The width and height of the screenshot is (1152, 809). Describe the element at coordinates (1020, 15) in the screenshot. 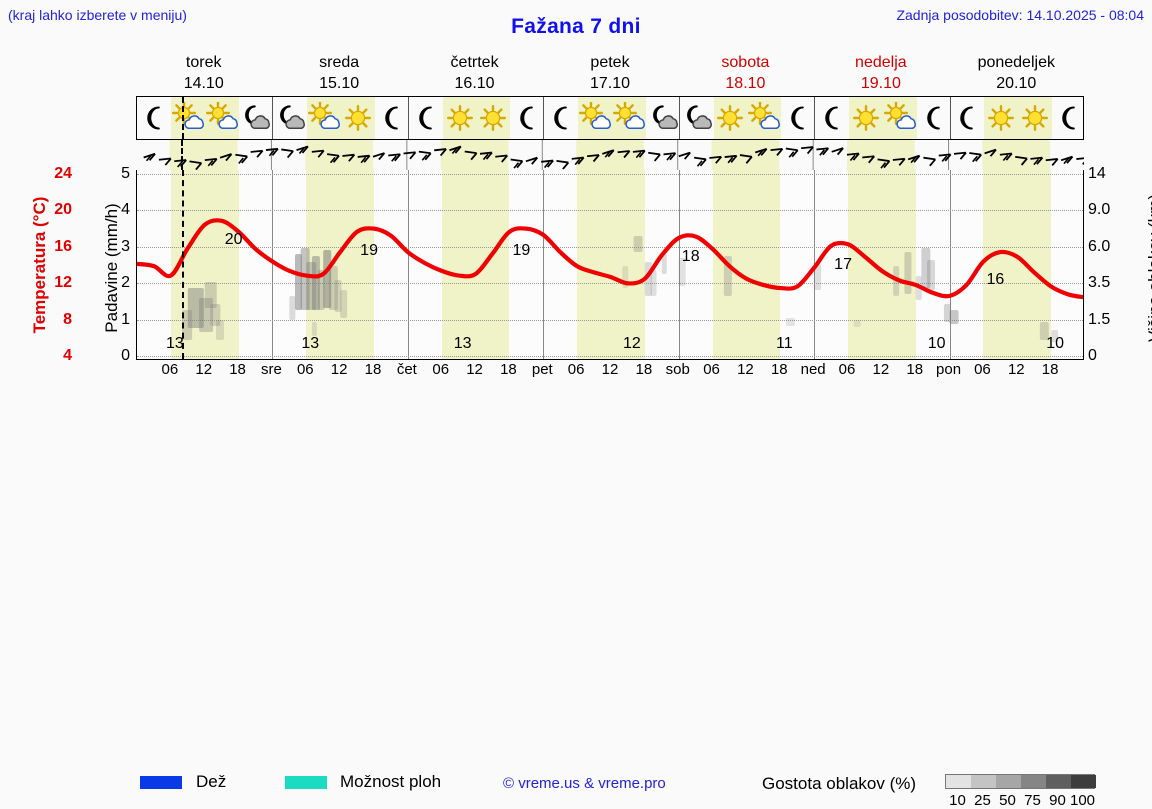

I see `last-update-text: Zadnja posodobitev: 14.10.2025 - 08:04` at that location.